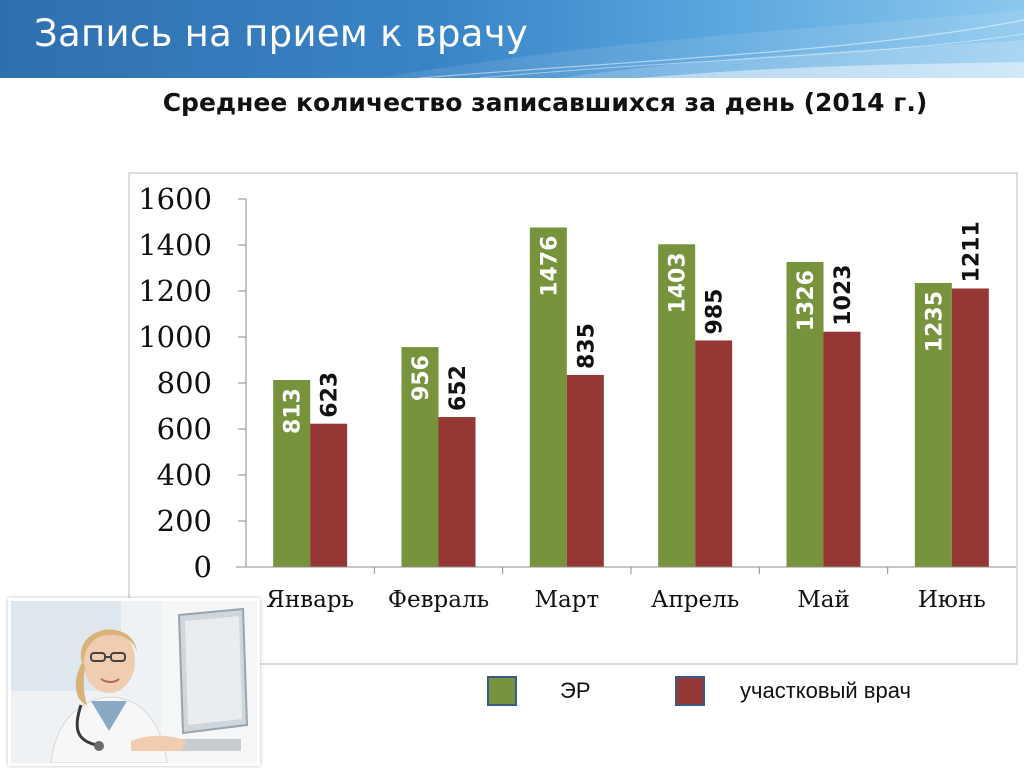 Image resolution: width=1024 pixels, height=768 pixels. What do you see at coordinates (281, 33) in the screenshot?
I see `page-title: Запись на прием к врачу` at bounding box center [281, 33].